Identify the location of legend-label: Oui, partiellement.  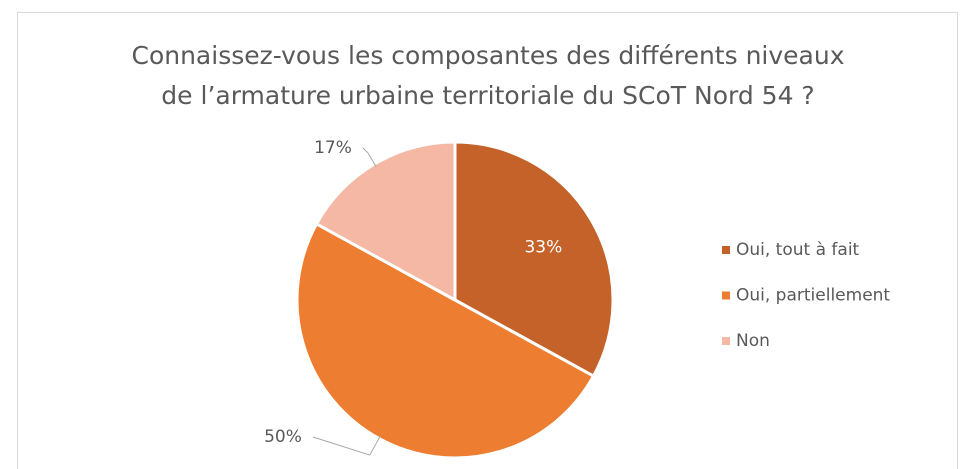
(813, 296).